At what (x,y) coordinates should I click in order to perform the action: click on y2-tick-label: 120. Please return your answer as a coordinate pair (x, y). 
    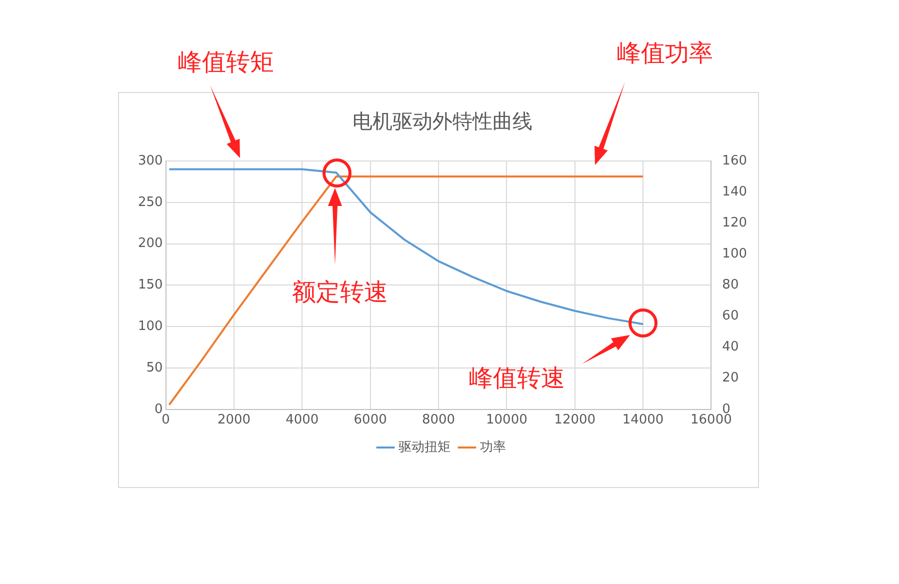
    Looking at the image, I should click on (735, 222).